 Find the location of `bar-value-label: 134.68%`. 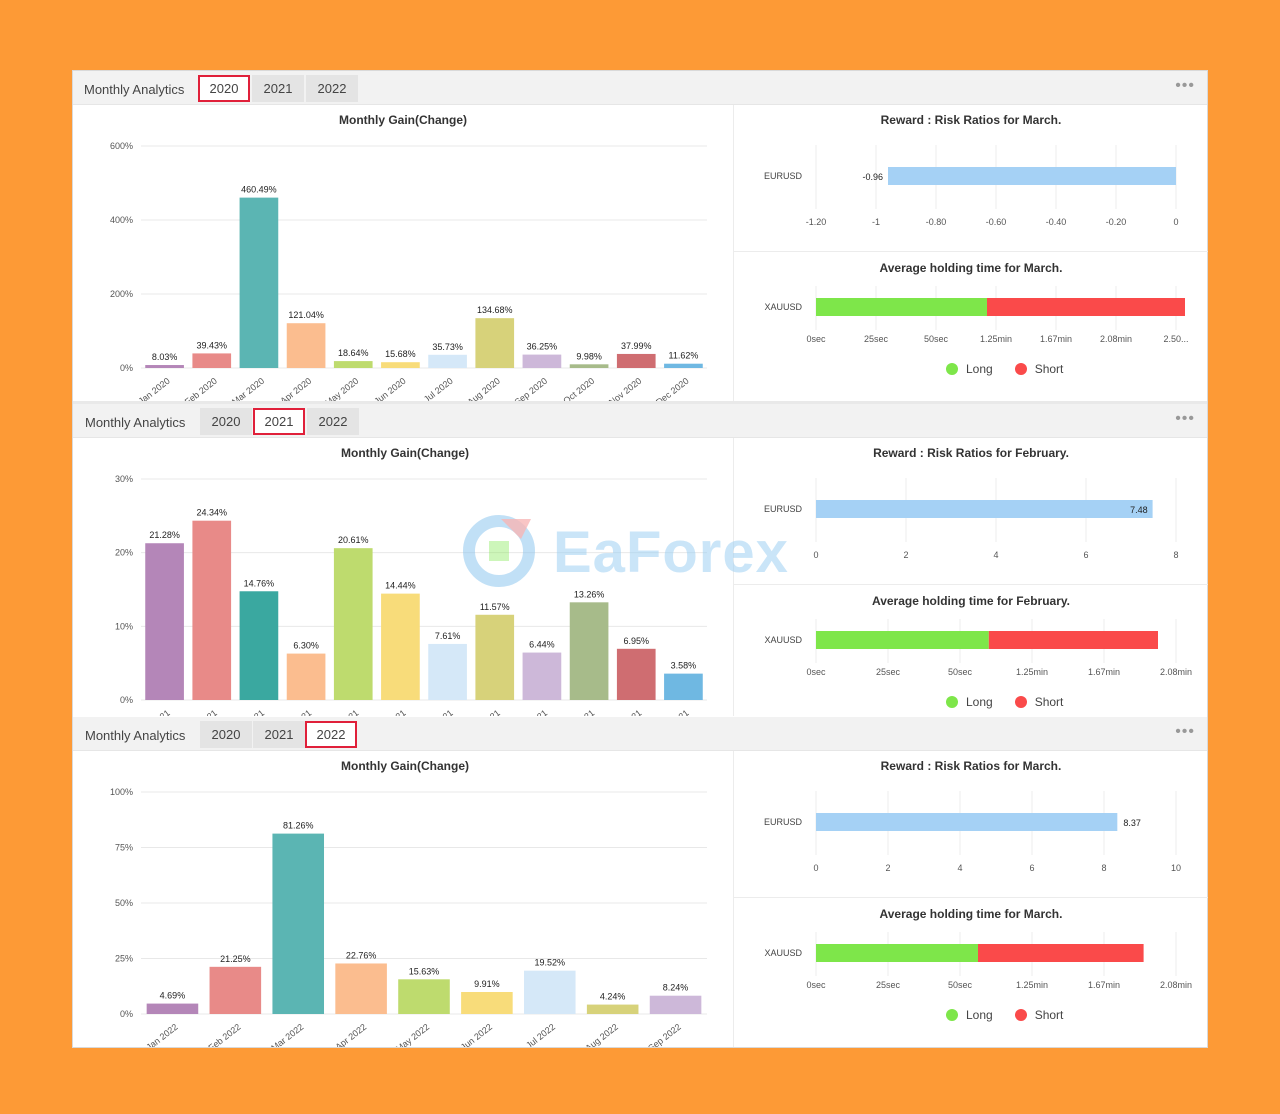

bar-value-label: 134.68% is located at coordinates (495, 310).